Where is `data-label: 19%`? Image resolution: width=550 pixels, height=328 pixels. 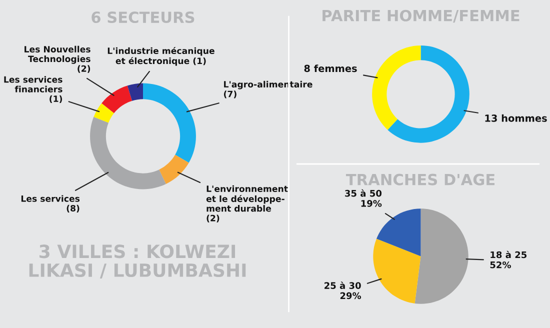 data-label: 19% is located at coordinates (371, 203).